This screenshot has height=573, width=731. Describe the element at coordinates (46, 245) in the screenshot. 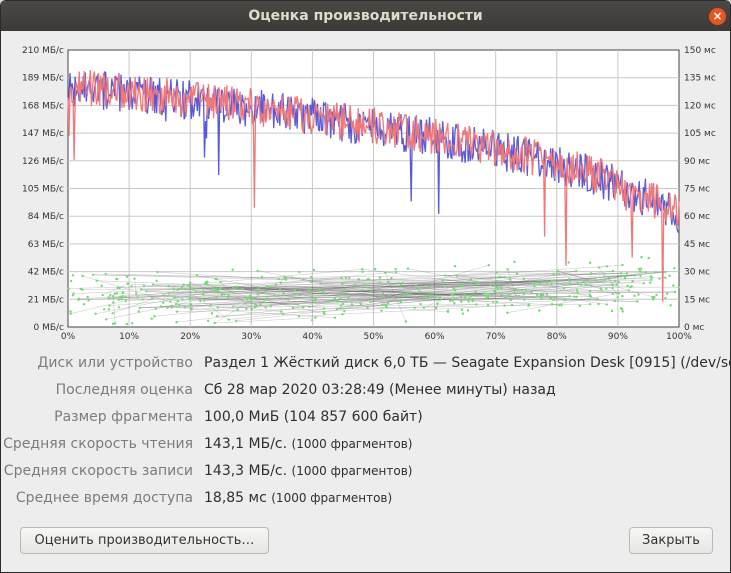

I see `y-left-tick-label: 63 МБ/с` at that location.